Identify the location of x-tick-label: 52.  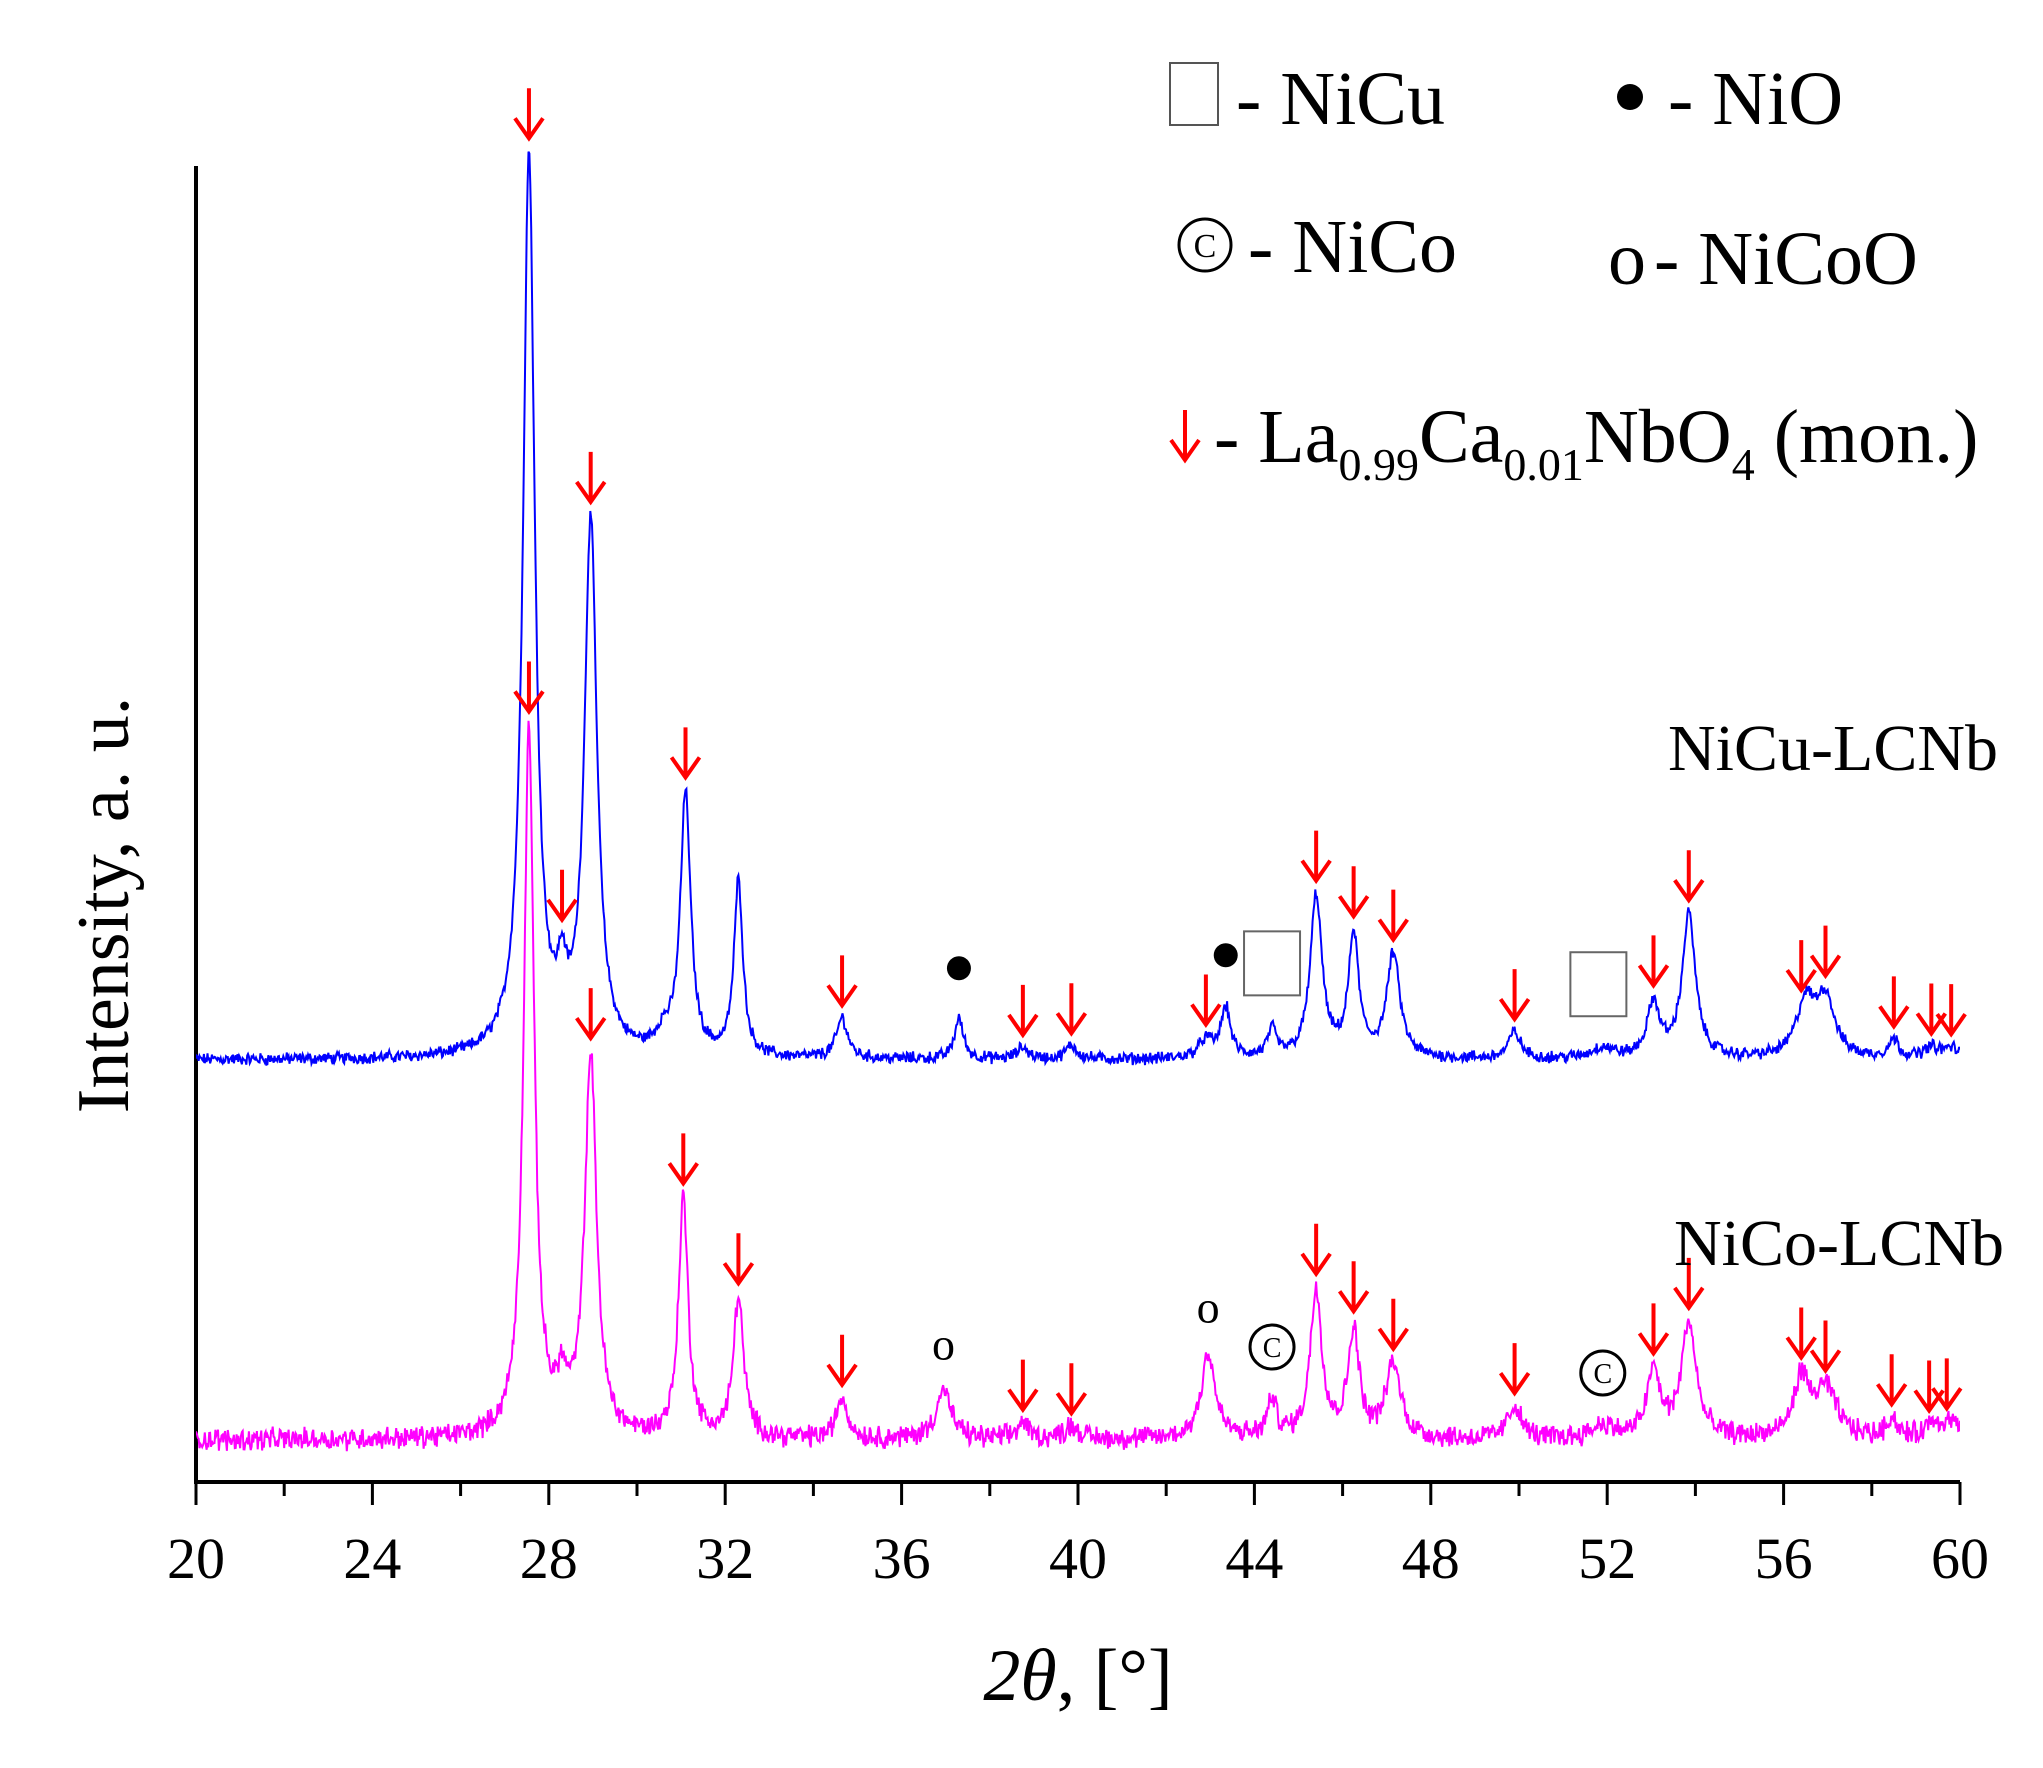
(1607, 1558).